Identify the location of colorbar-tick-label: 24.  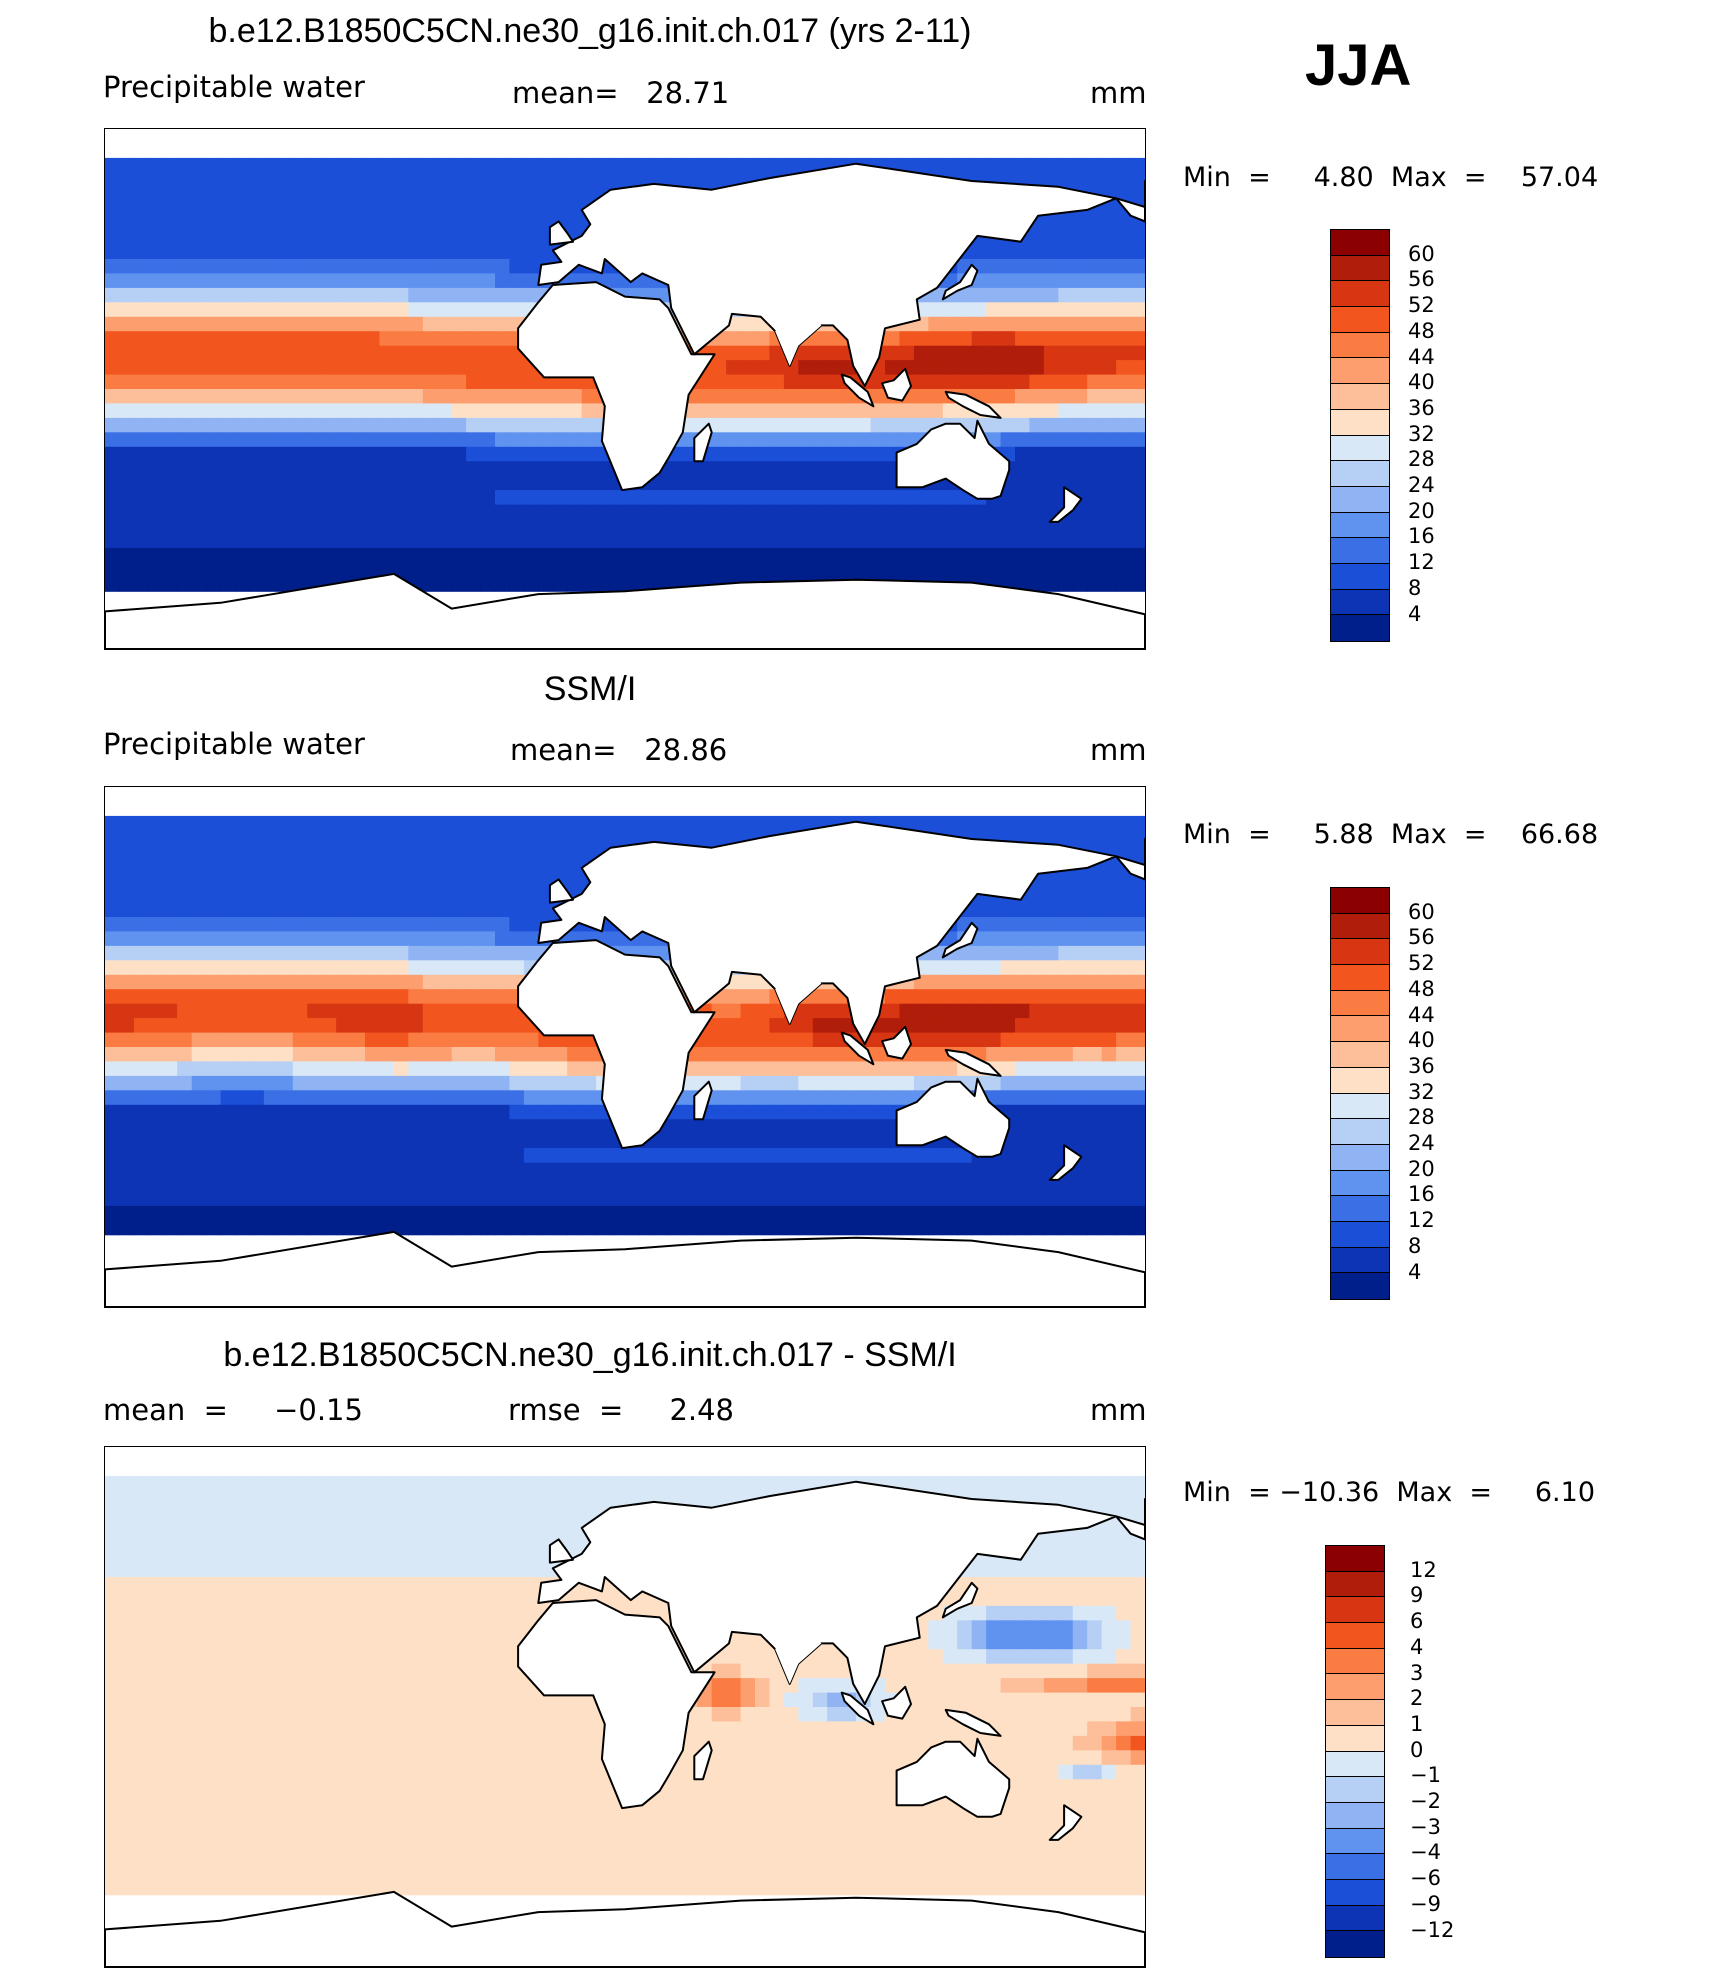
(1421, 485).